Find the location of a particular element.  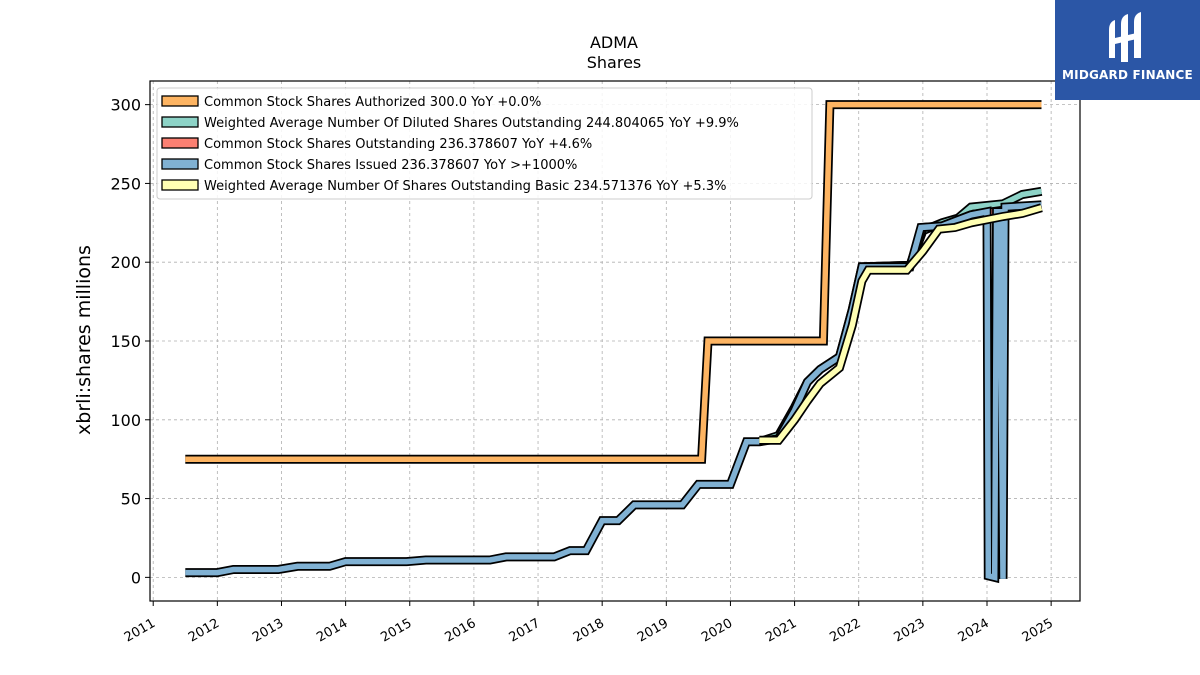

x-tick-label: 2015 is located at coordinates (396, 631).